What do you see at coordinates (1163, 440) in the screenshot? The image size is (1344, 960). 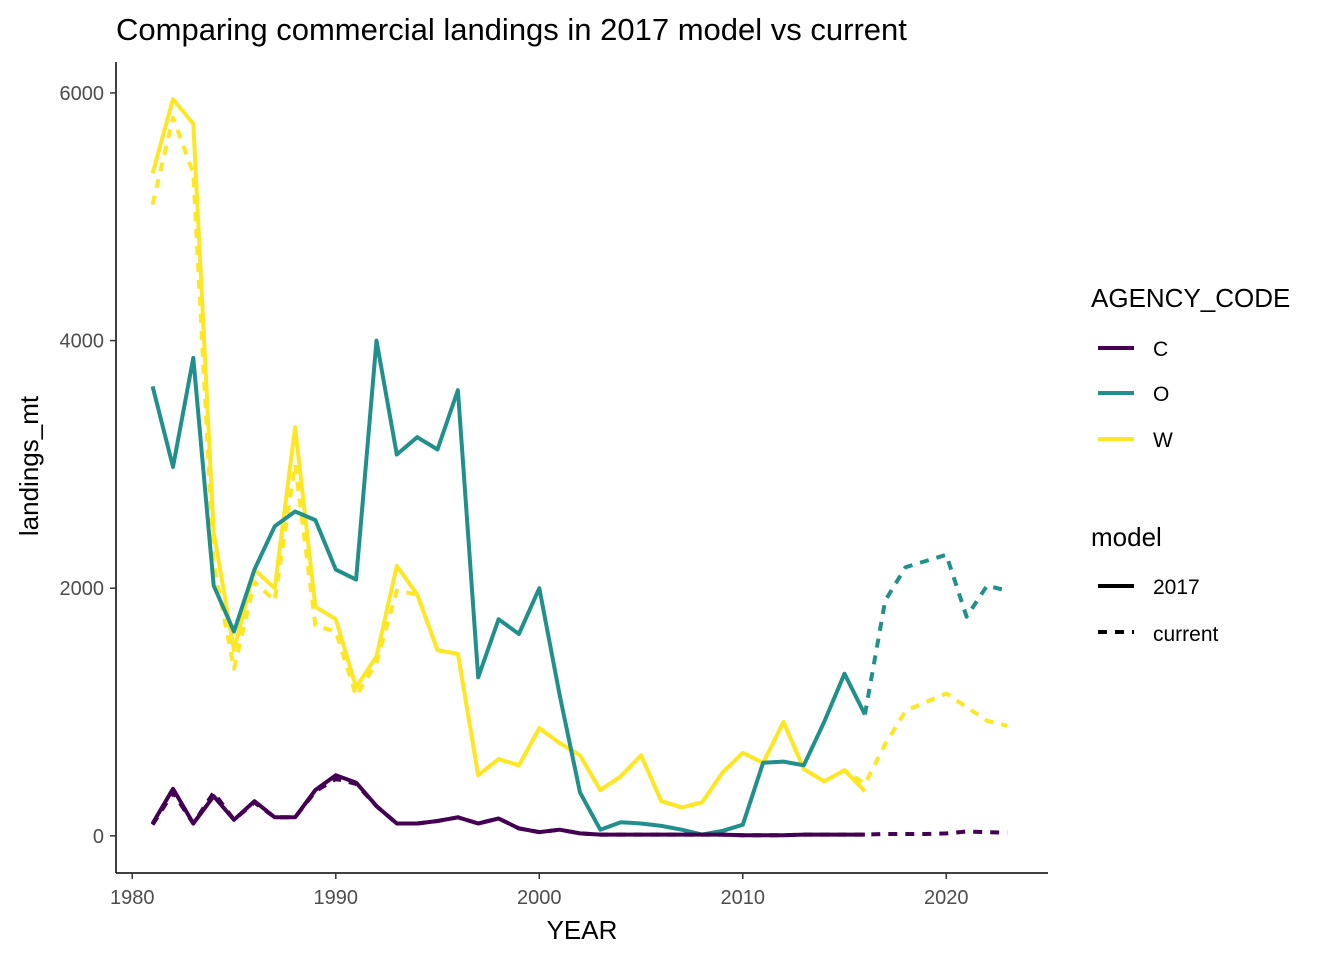 I see `legend-label-w: W` at bounding box center [1163, 440].